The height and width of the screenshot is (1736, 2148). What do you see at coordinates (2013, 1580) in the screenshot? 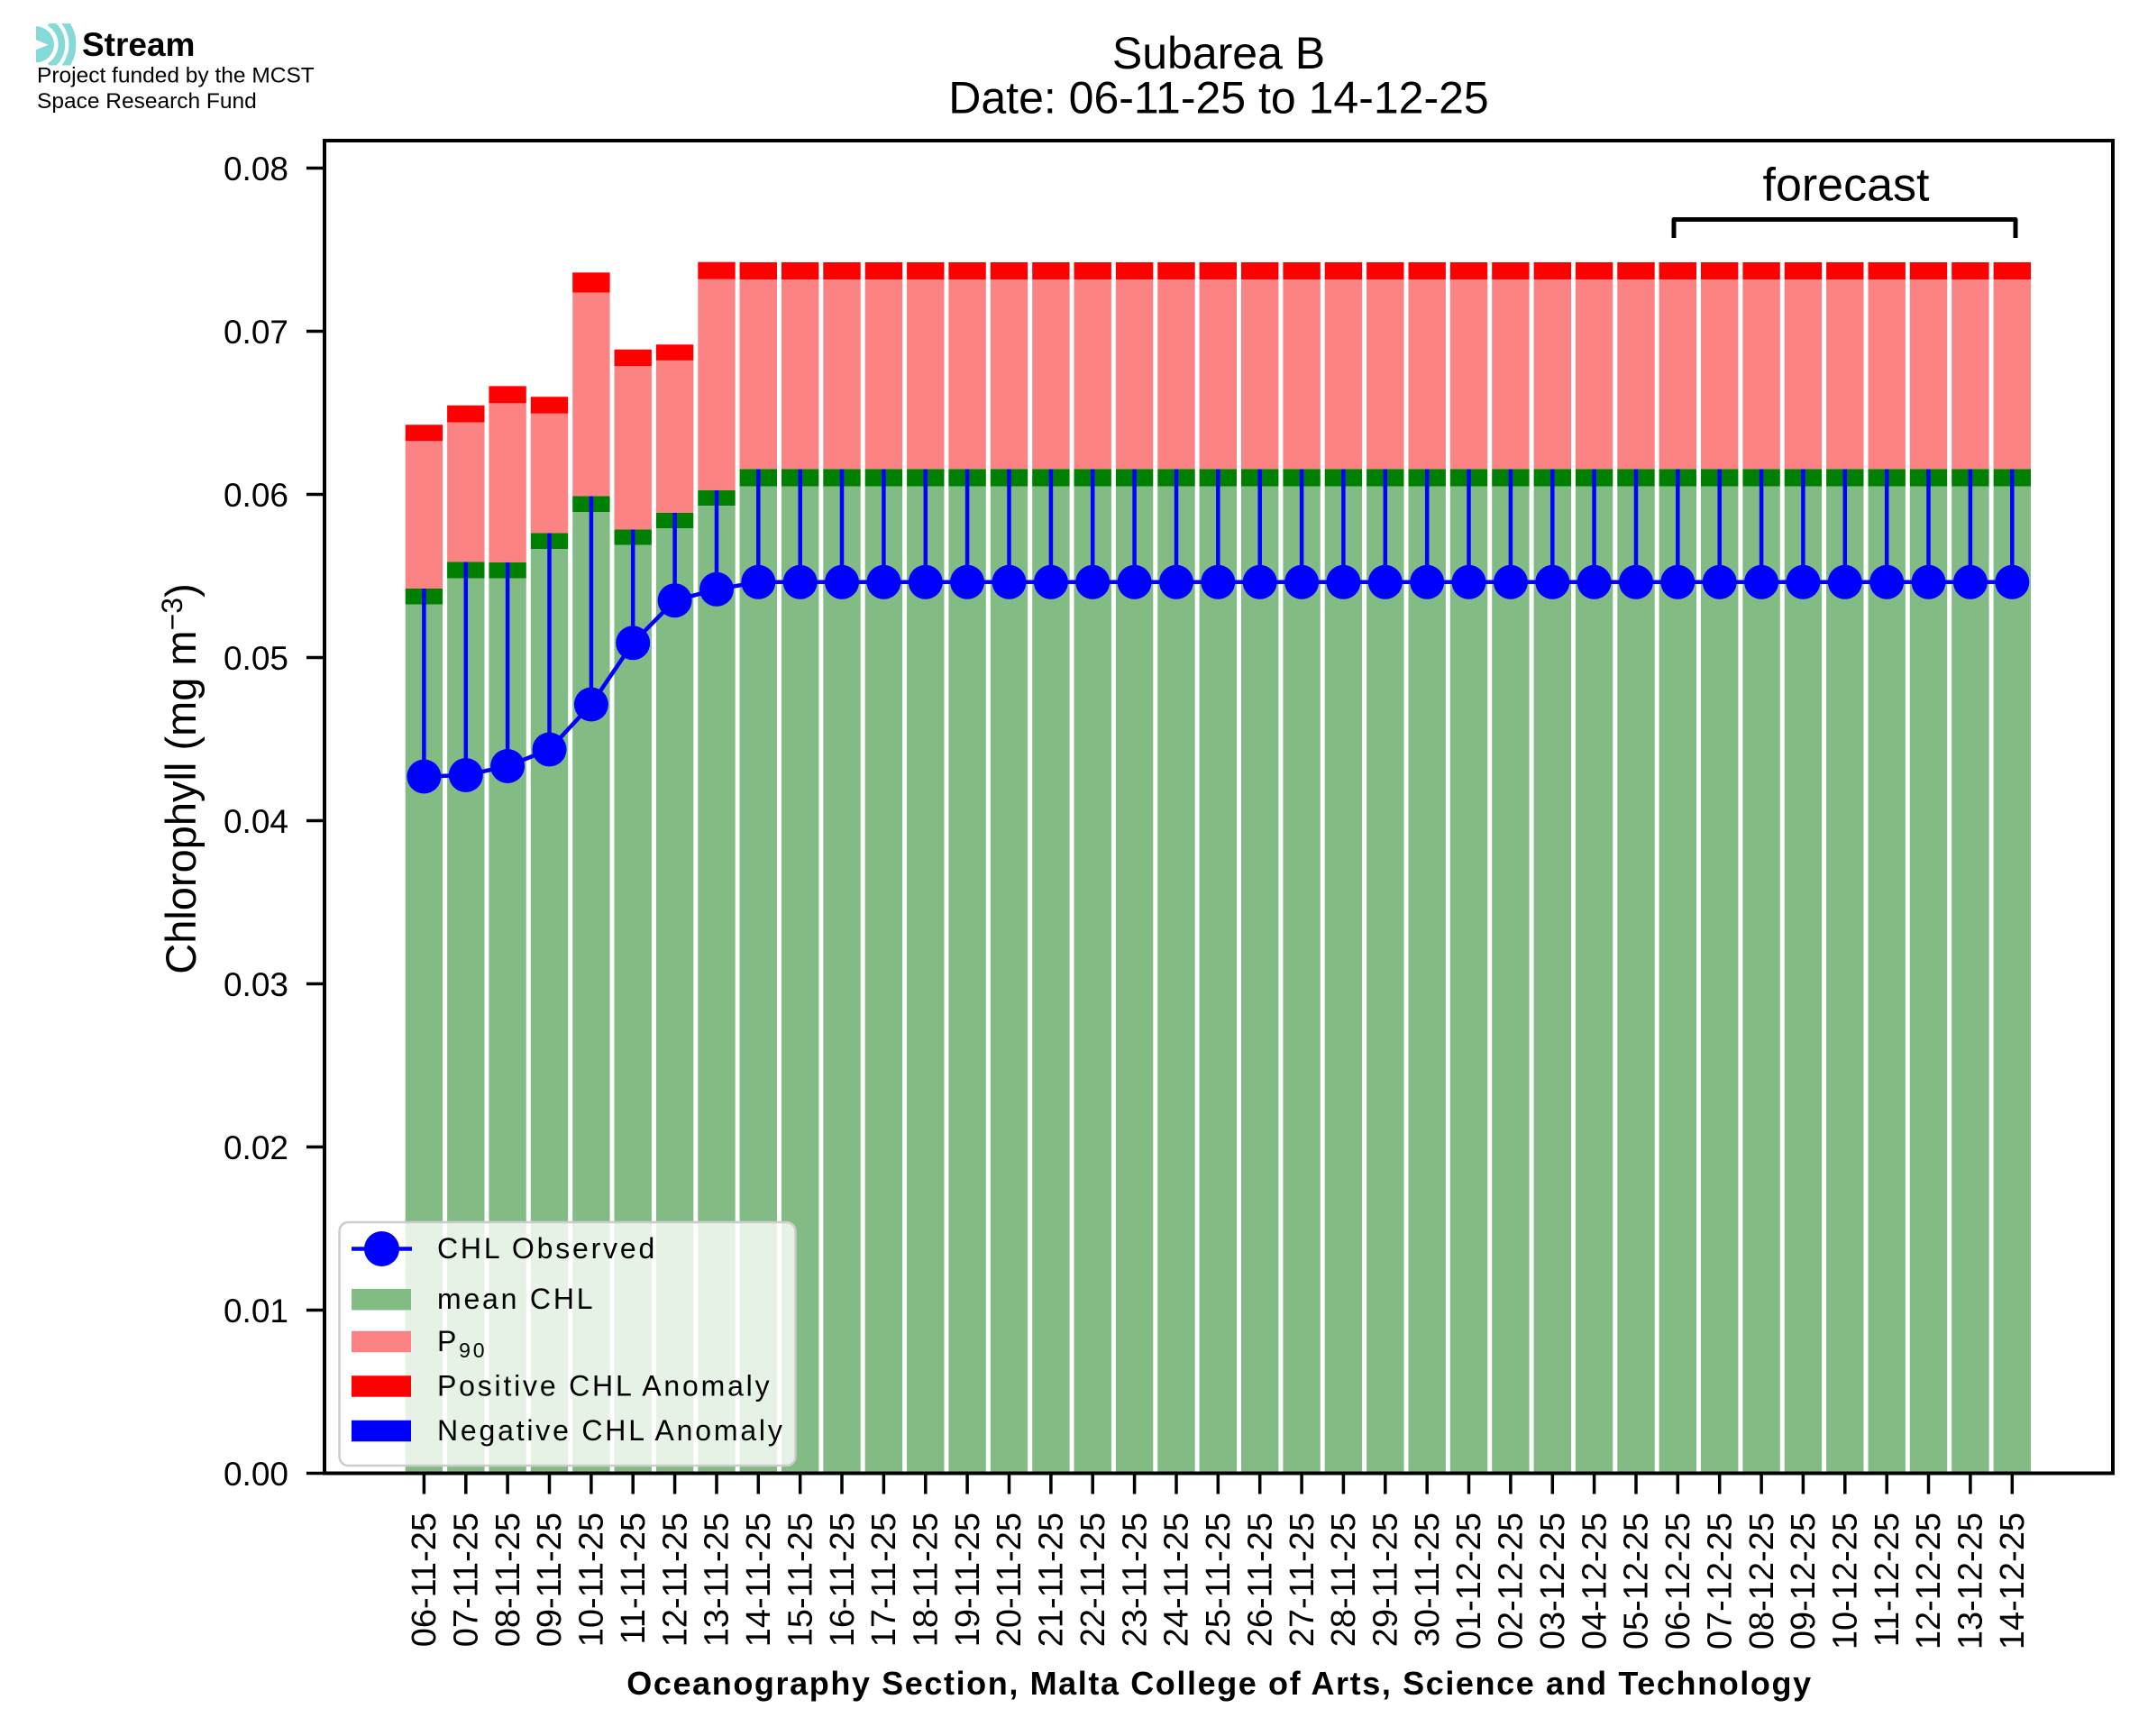
I see `svg-text: 14-12-25` at bounding box center [2013, 1580].